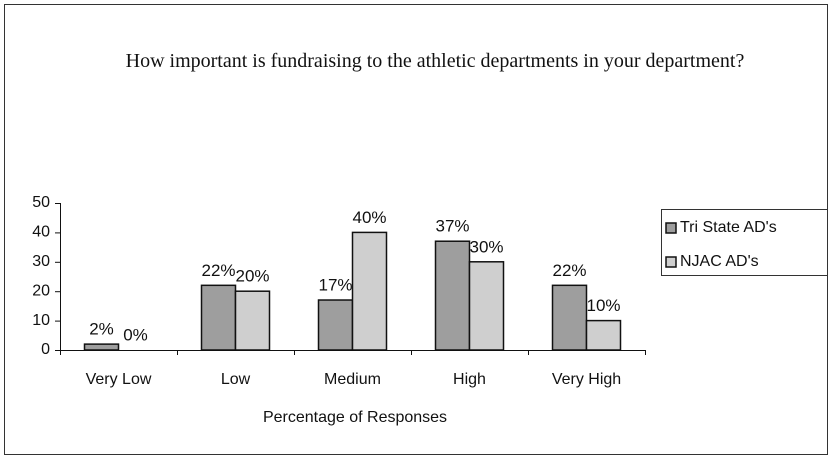 This screenshot has height=460, width=829. Describe the element at coordinates (41, 320) in the screenshot. I see `y-tick-label: 10` at that location.